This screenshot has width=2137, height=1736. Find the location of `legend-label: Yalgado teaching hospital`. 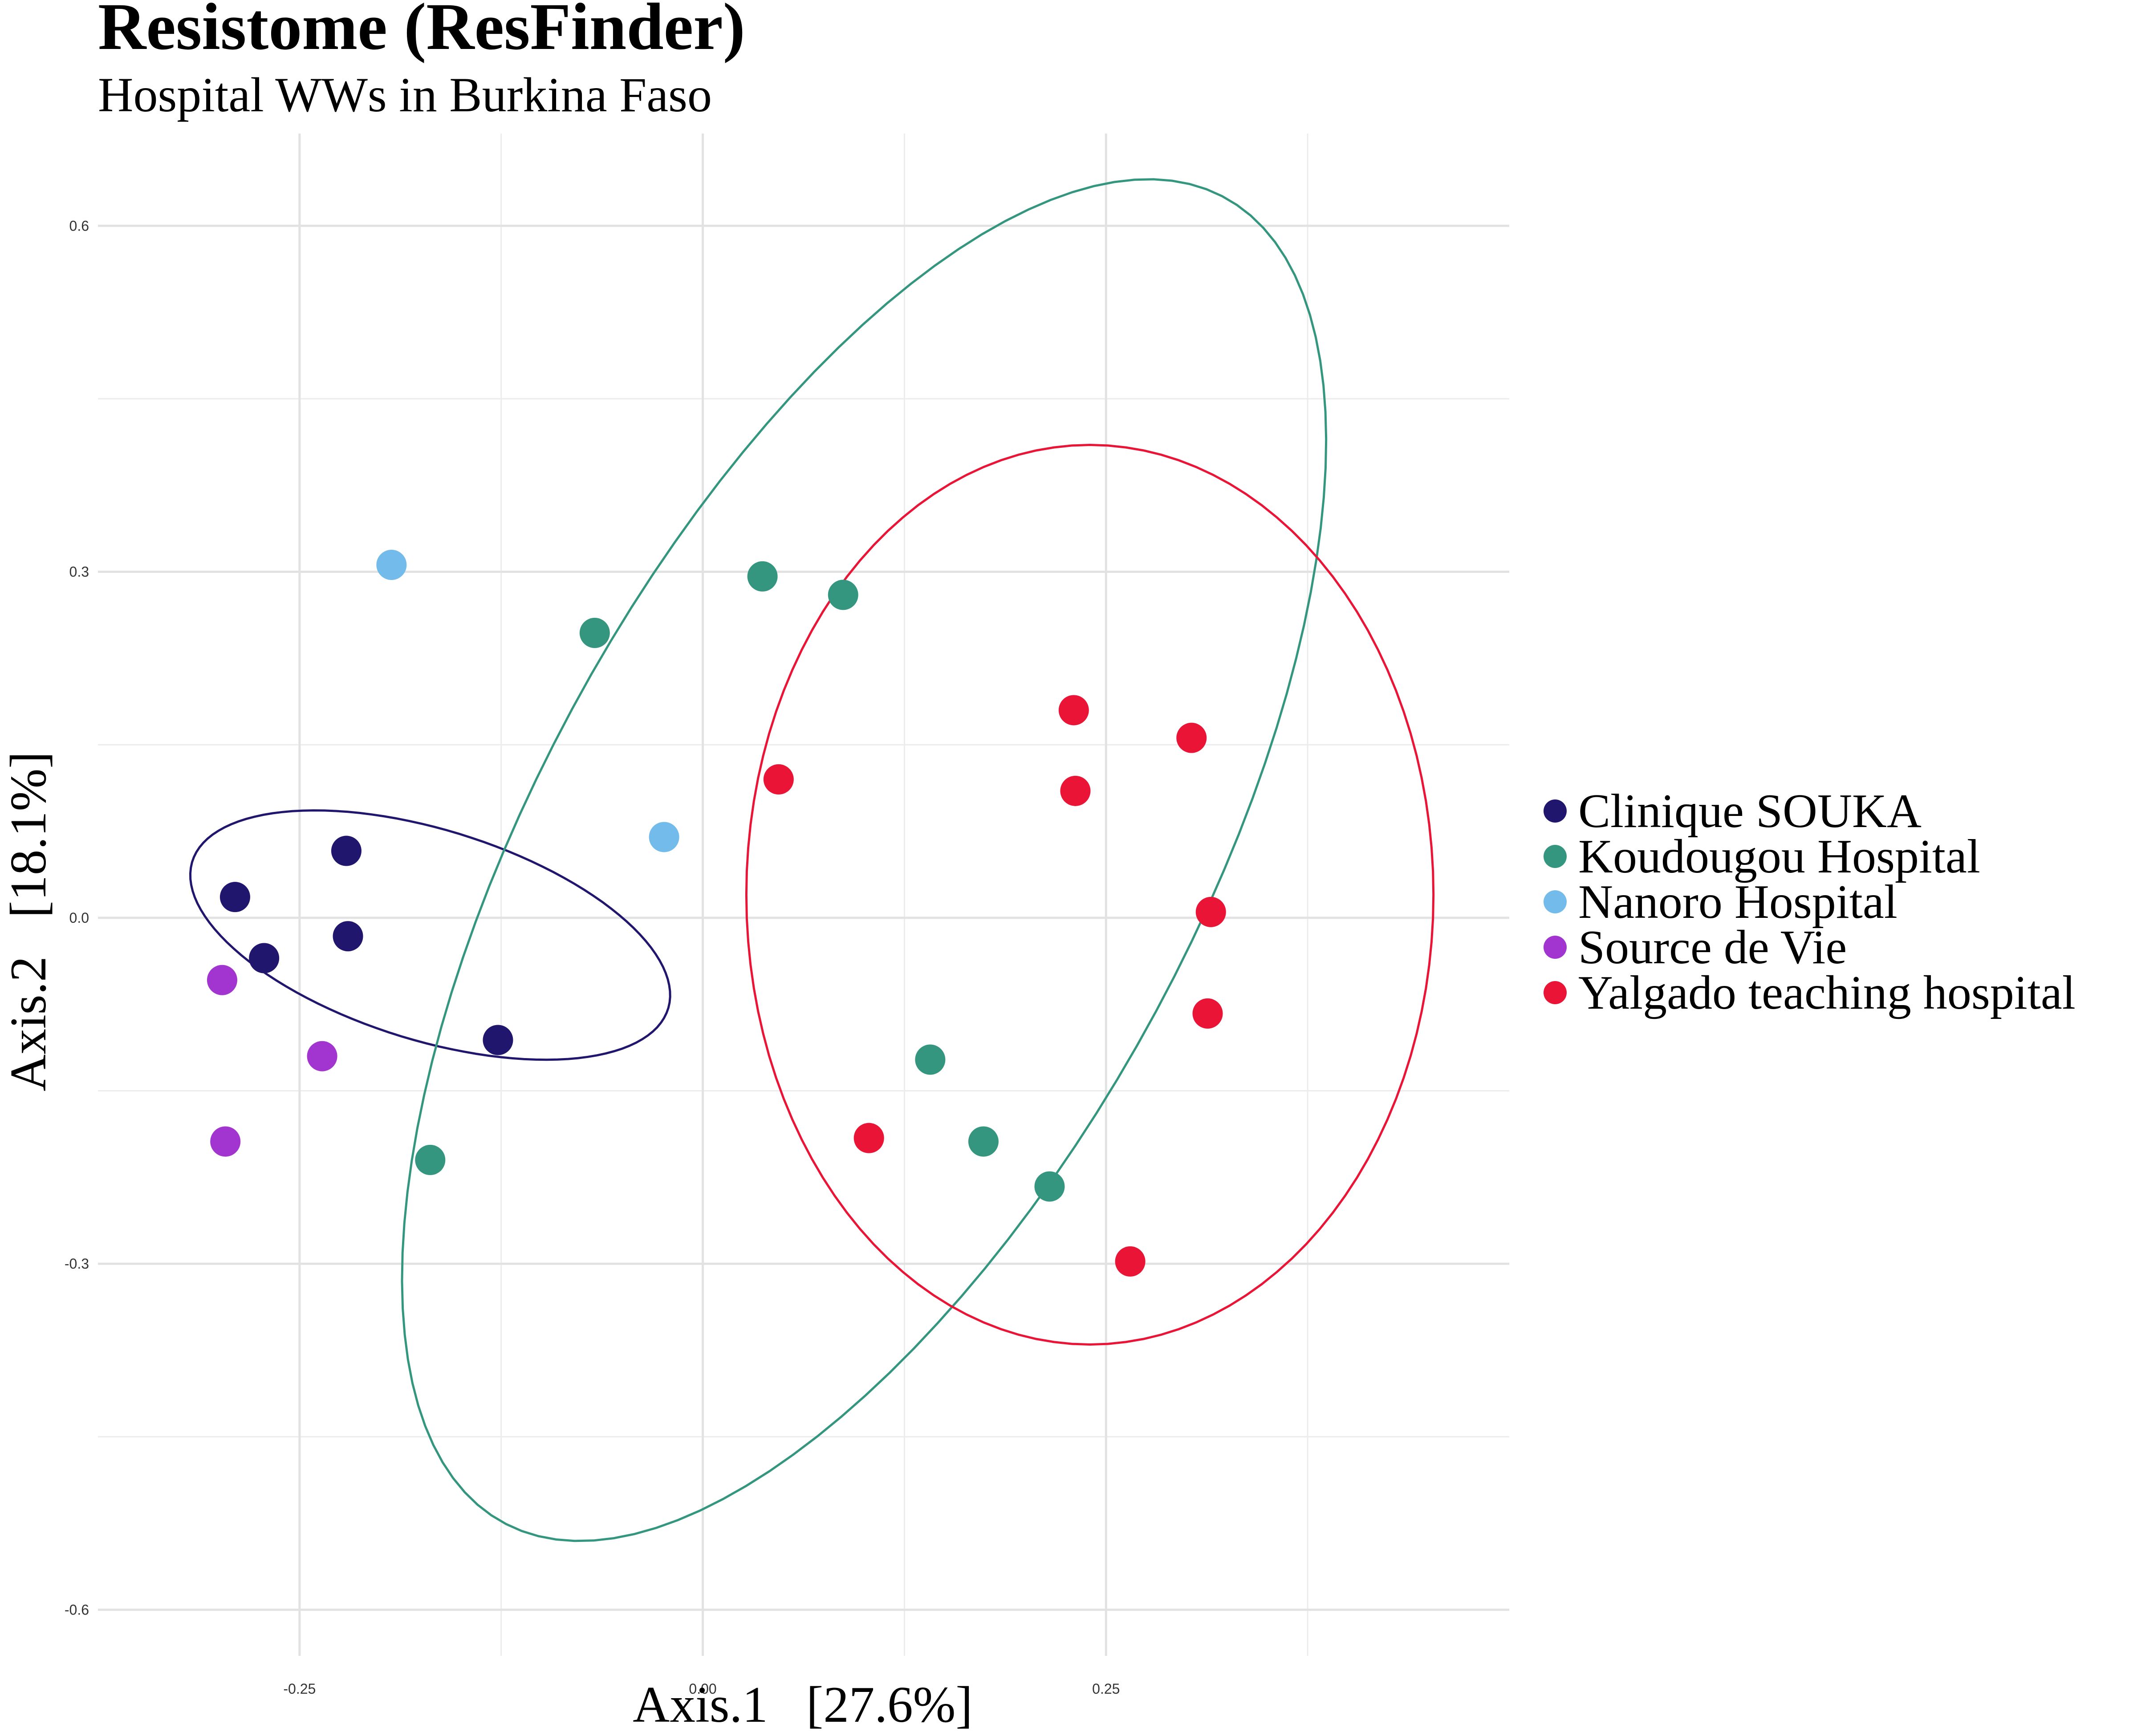

legend-label: Yalgado teaching hospital is located at coordinates (1827, 992).